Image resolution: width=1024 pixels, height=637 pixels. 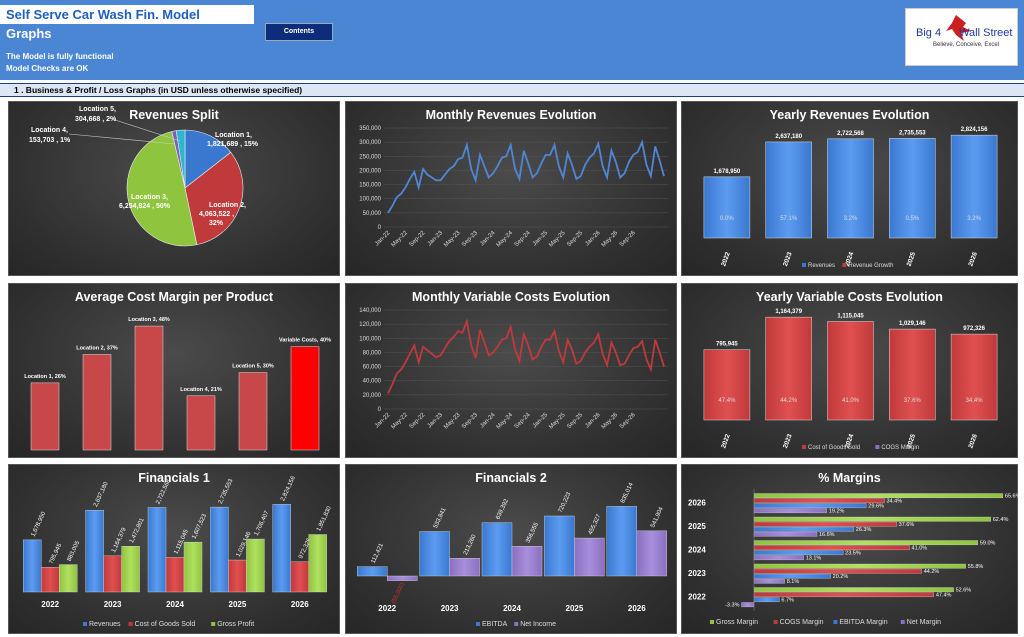 What do you see at coordinates (235, 624) in the screenshot?
I see `legend-label: Gross Profit` at bounding box center [235, 624].